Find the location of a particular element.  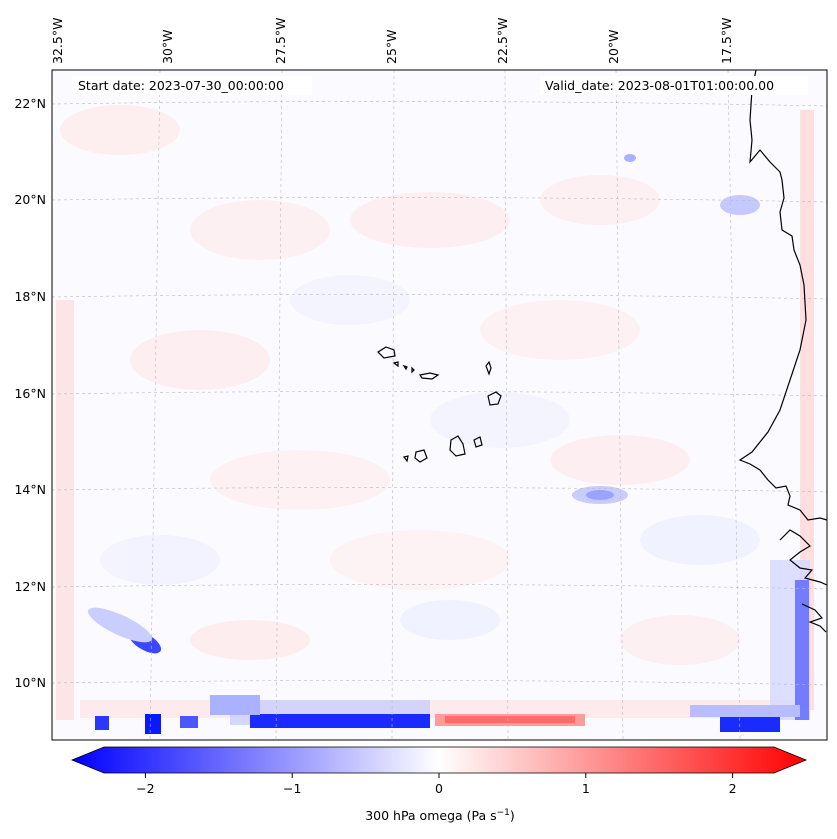

colorbar-tick-label: −2 is located at coordinates (145, 788).